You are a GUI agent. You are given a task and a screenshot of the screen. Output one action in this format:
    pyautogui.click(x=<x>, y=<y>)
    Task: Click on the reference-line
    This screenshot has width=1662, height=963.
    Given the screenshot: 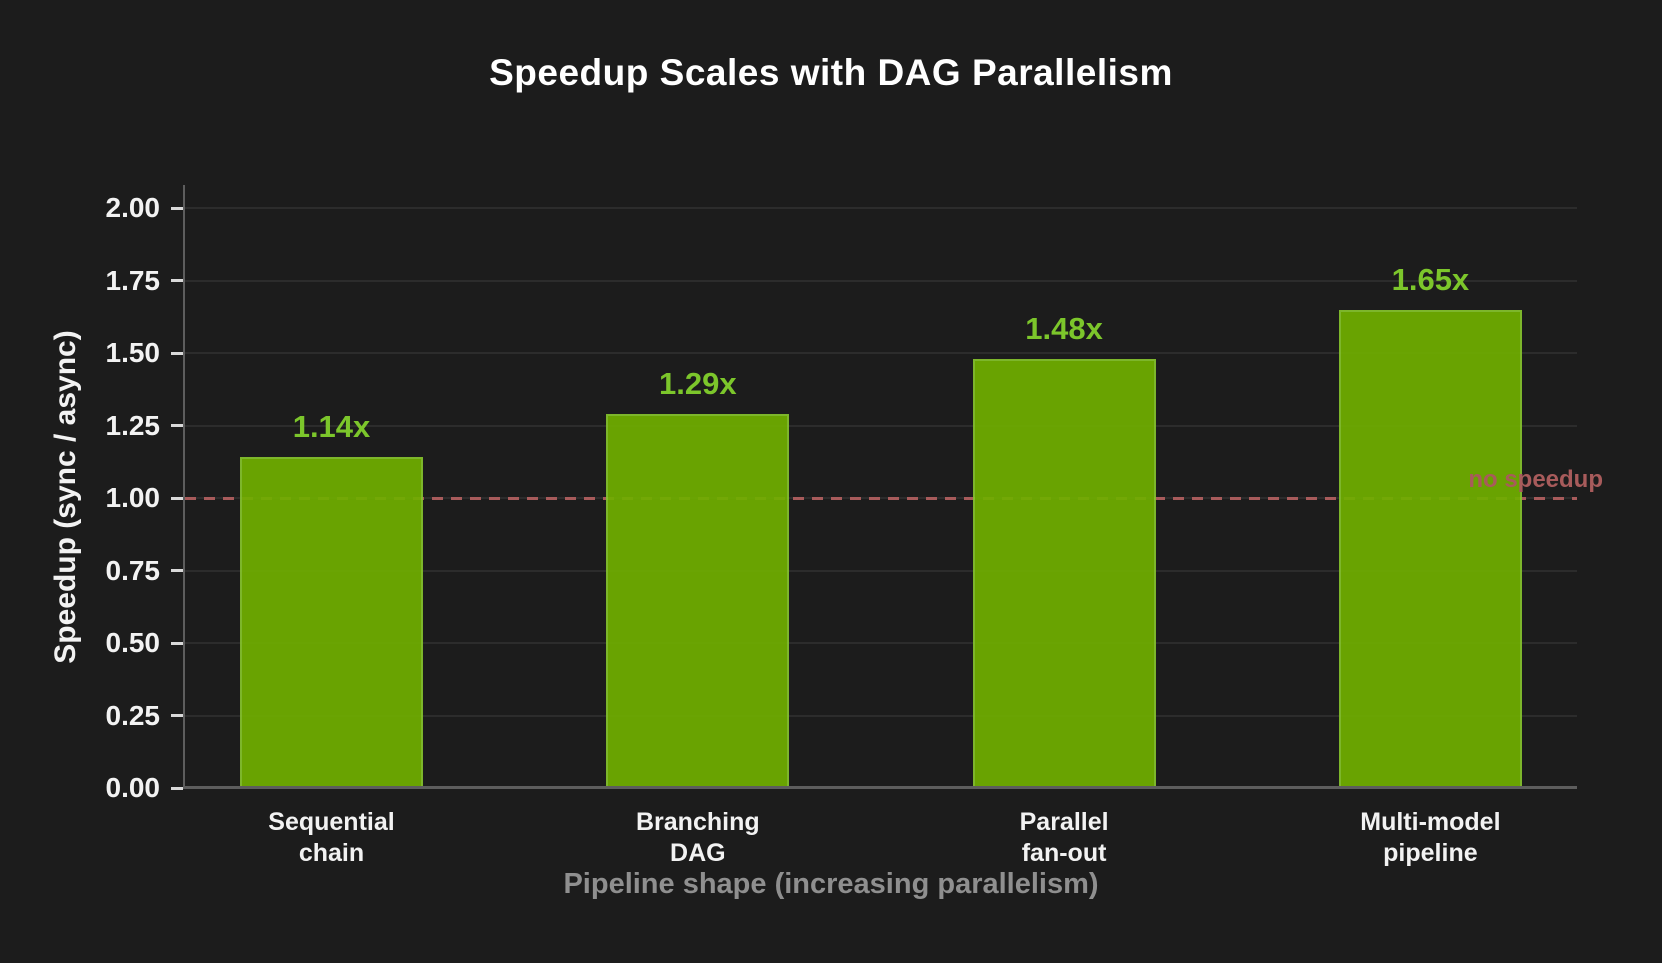 What is the action you would take?
    pyautogui.click(x=881, y=498)
    